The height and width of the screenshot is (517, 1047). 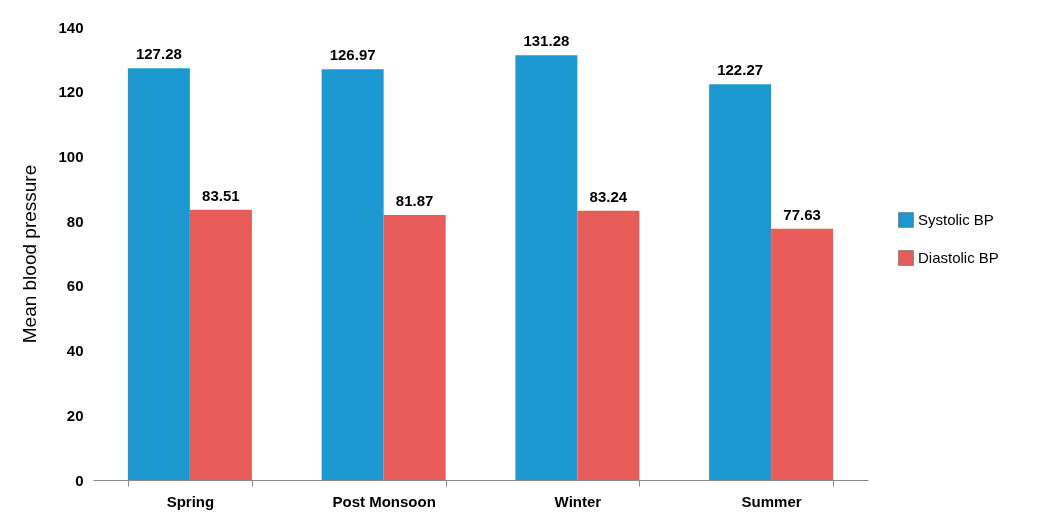 I want to click on y-tick-label: 140, so click(x=71, y=27).